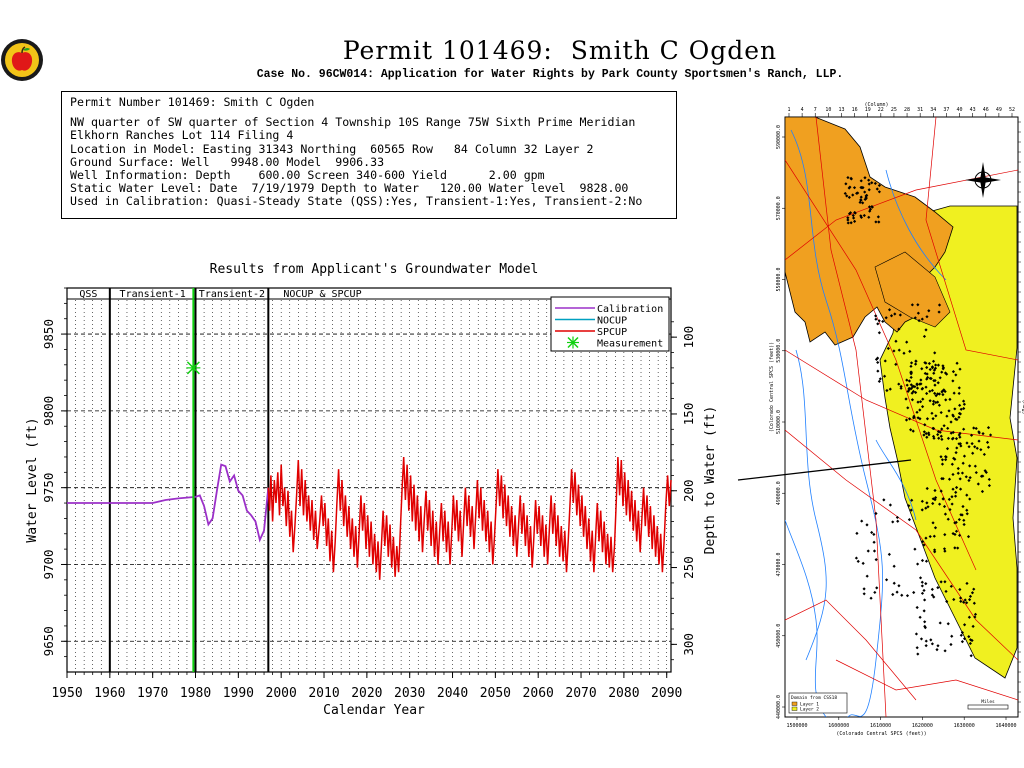 This screenshot has width=1024, height=768. Describe the element at coordinates (986, 110) in the screenshot. I see `map-top-tick-label: 46` at that location.